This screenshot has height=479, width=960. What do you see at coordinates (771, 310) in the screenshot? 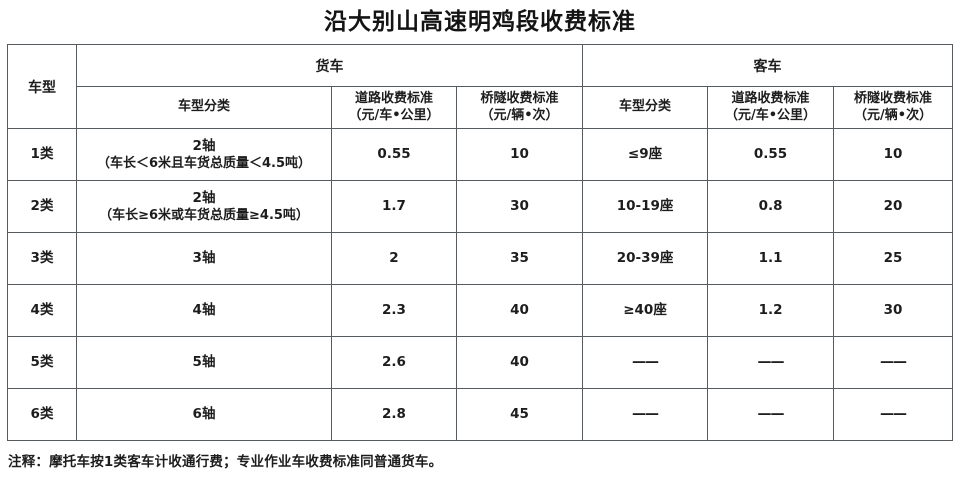
I see `cell-bus-road-fee: 1.2` at bounding box center [771, 310].